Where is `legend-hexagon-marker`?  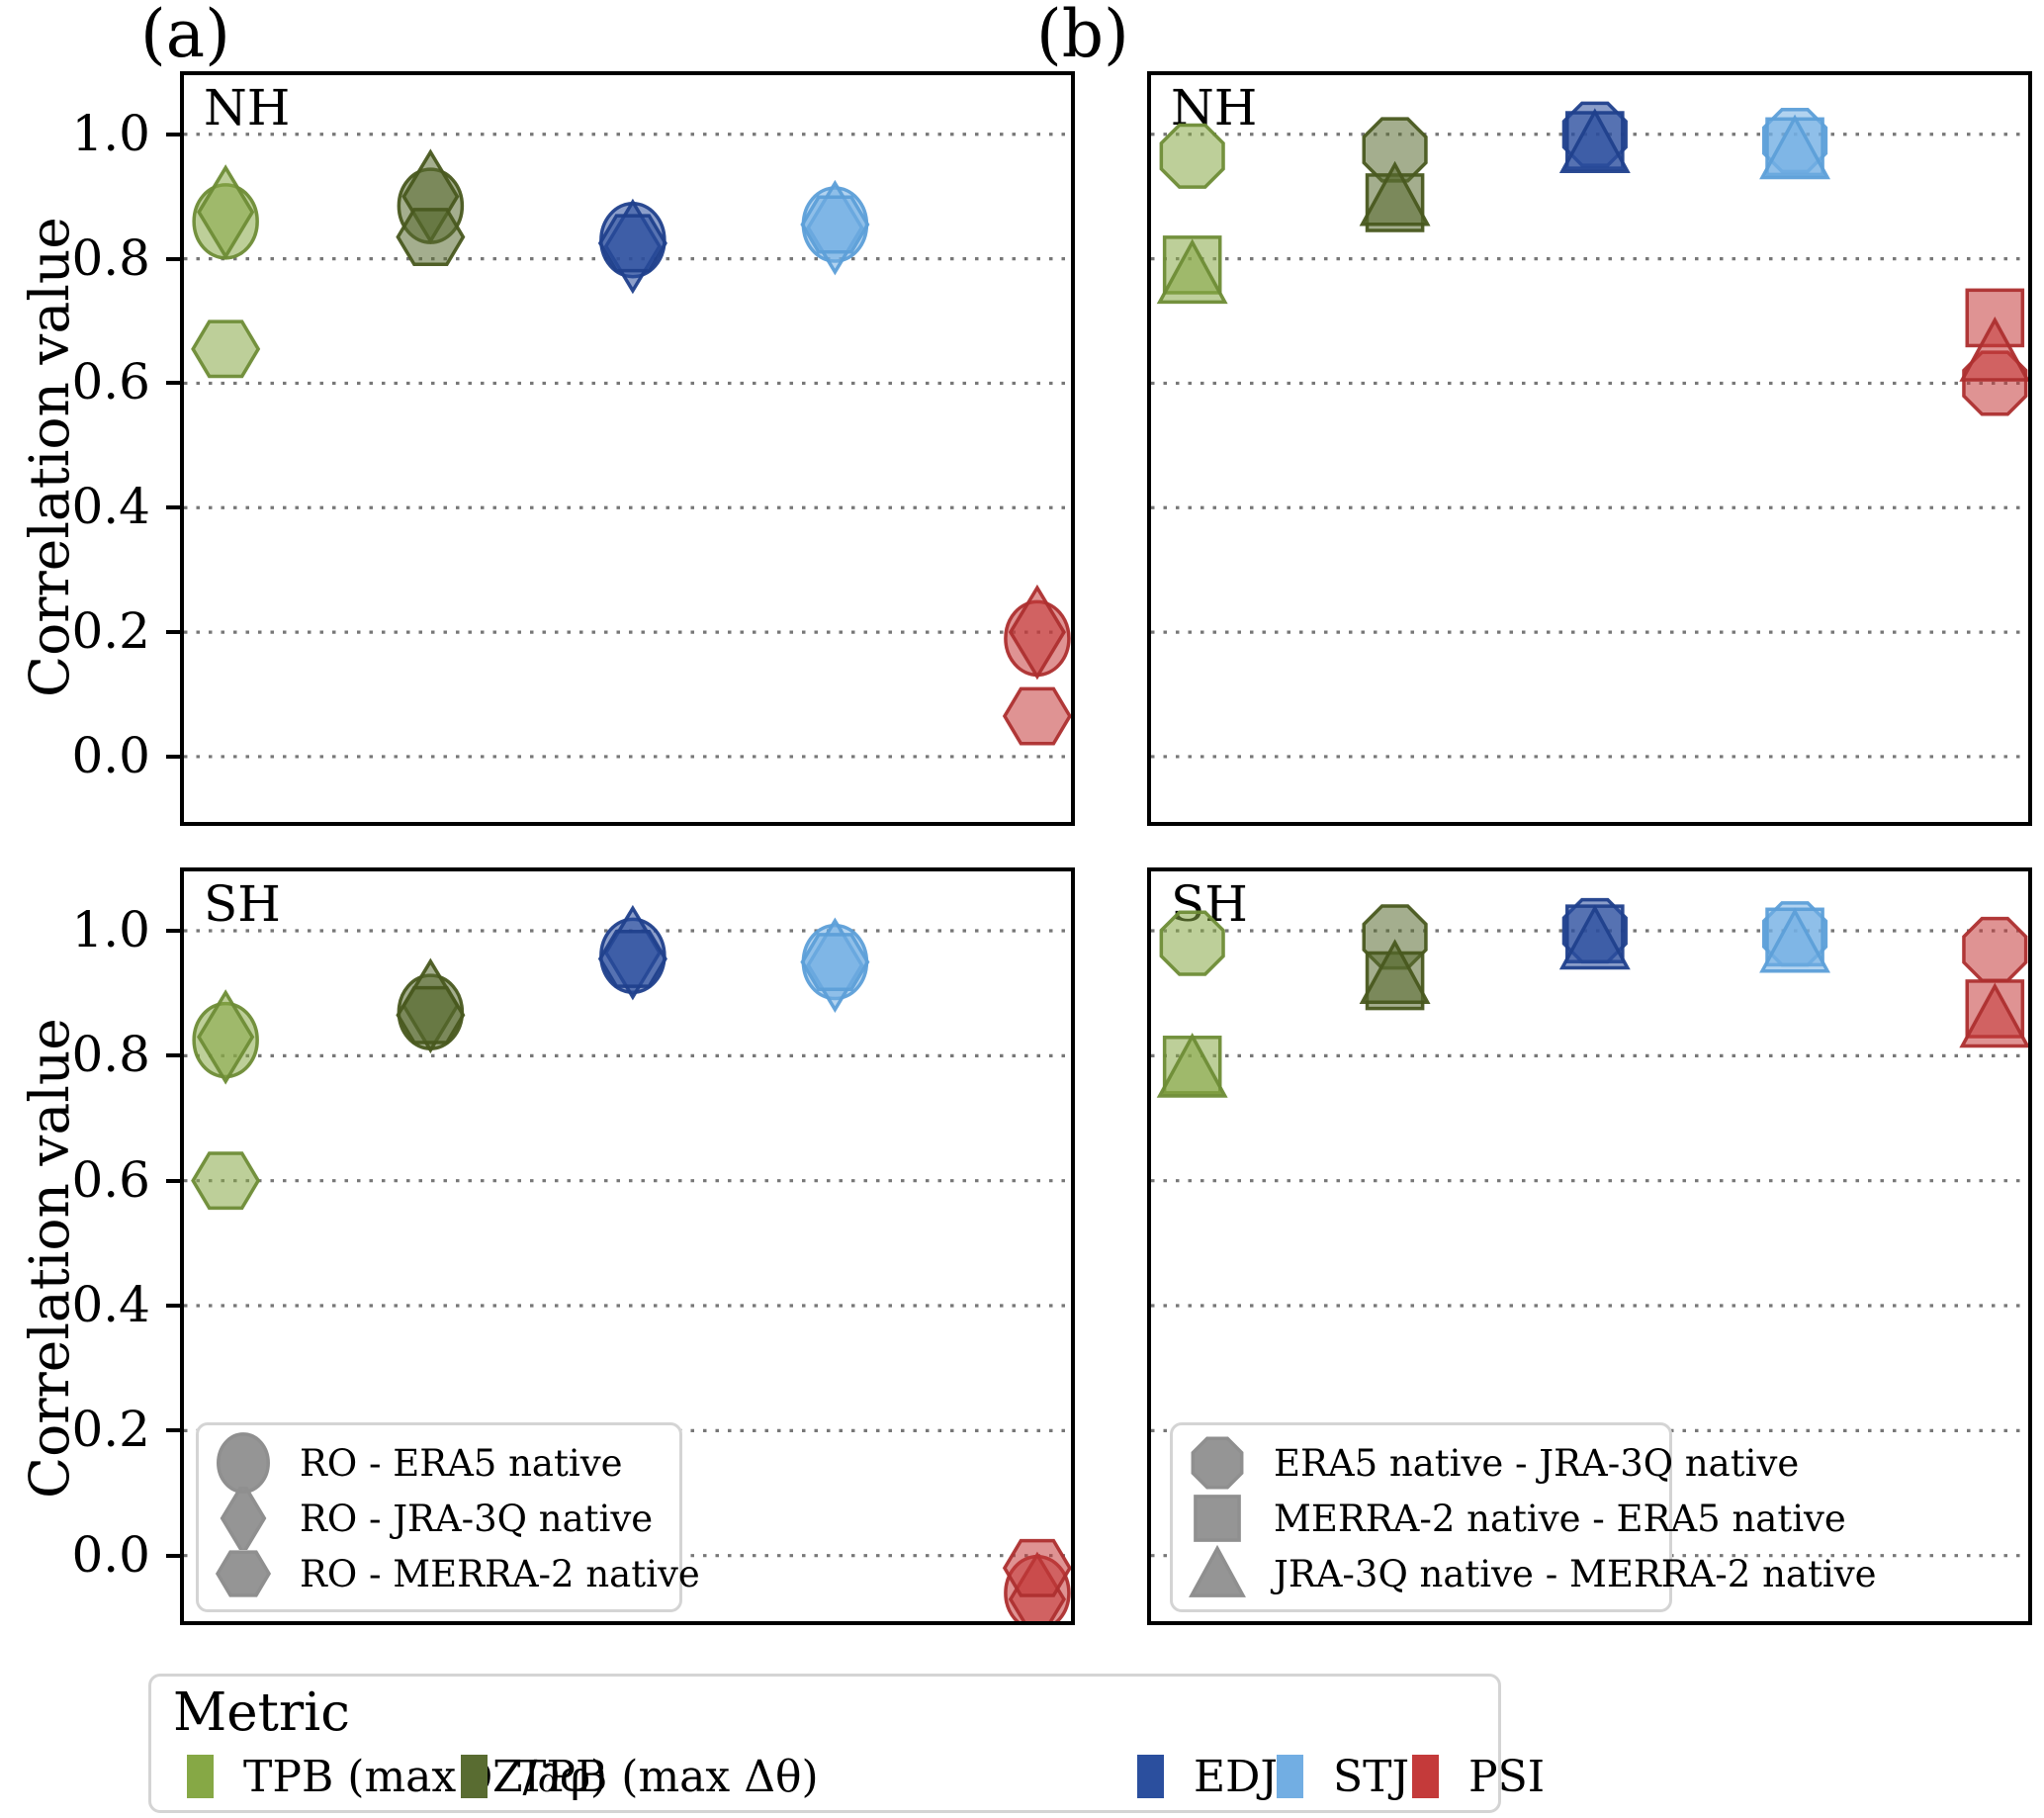
legend-hexagon-marker is located at coordinates (243, 1573).